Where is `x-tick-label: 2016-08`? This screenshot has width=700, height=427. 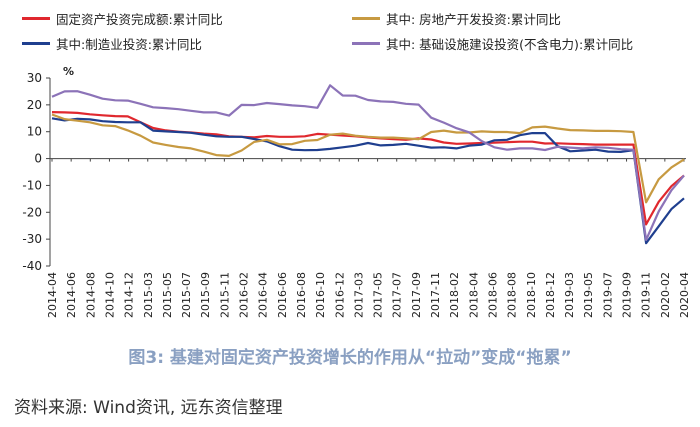 x-tick-label: 2016-08 is located at coordinates (301, 295).